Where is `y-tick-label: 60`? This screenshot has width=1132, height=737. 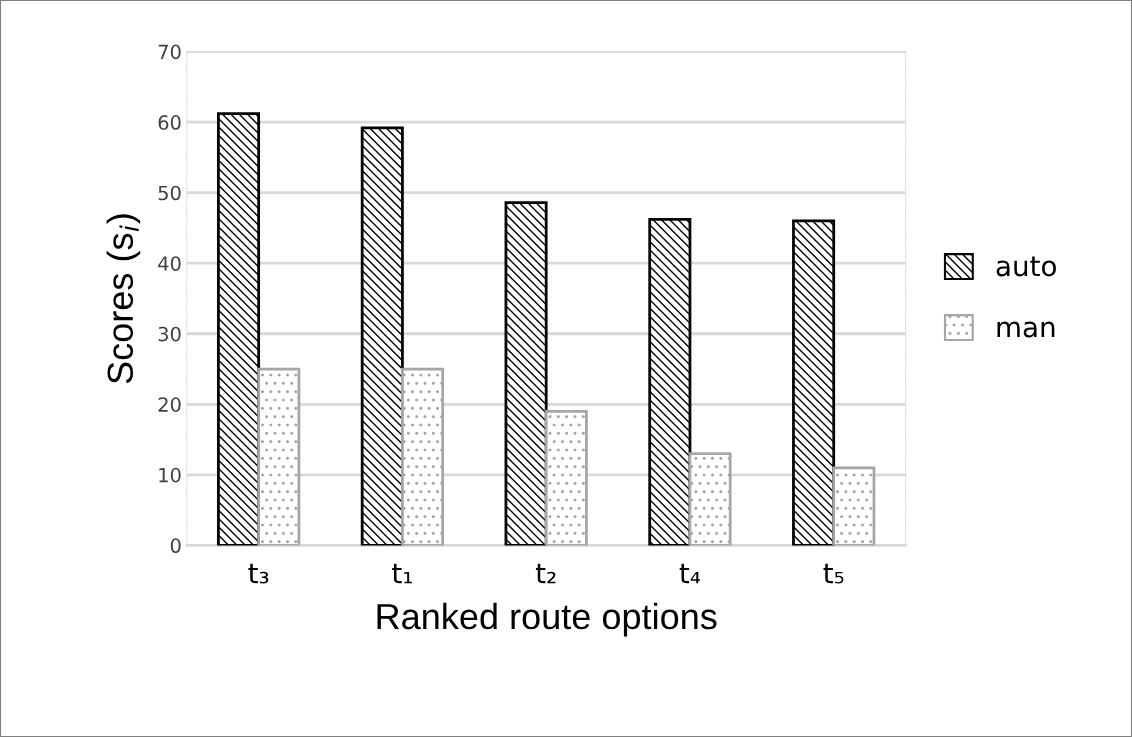 y-tick-label: 60 is located at coordinates (169, 122).